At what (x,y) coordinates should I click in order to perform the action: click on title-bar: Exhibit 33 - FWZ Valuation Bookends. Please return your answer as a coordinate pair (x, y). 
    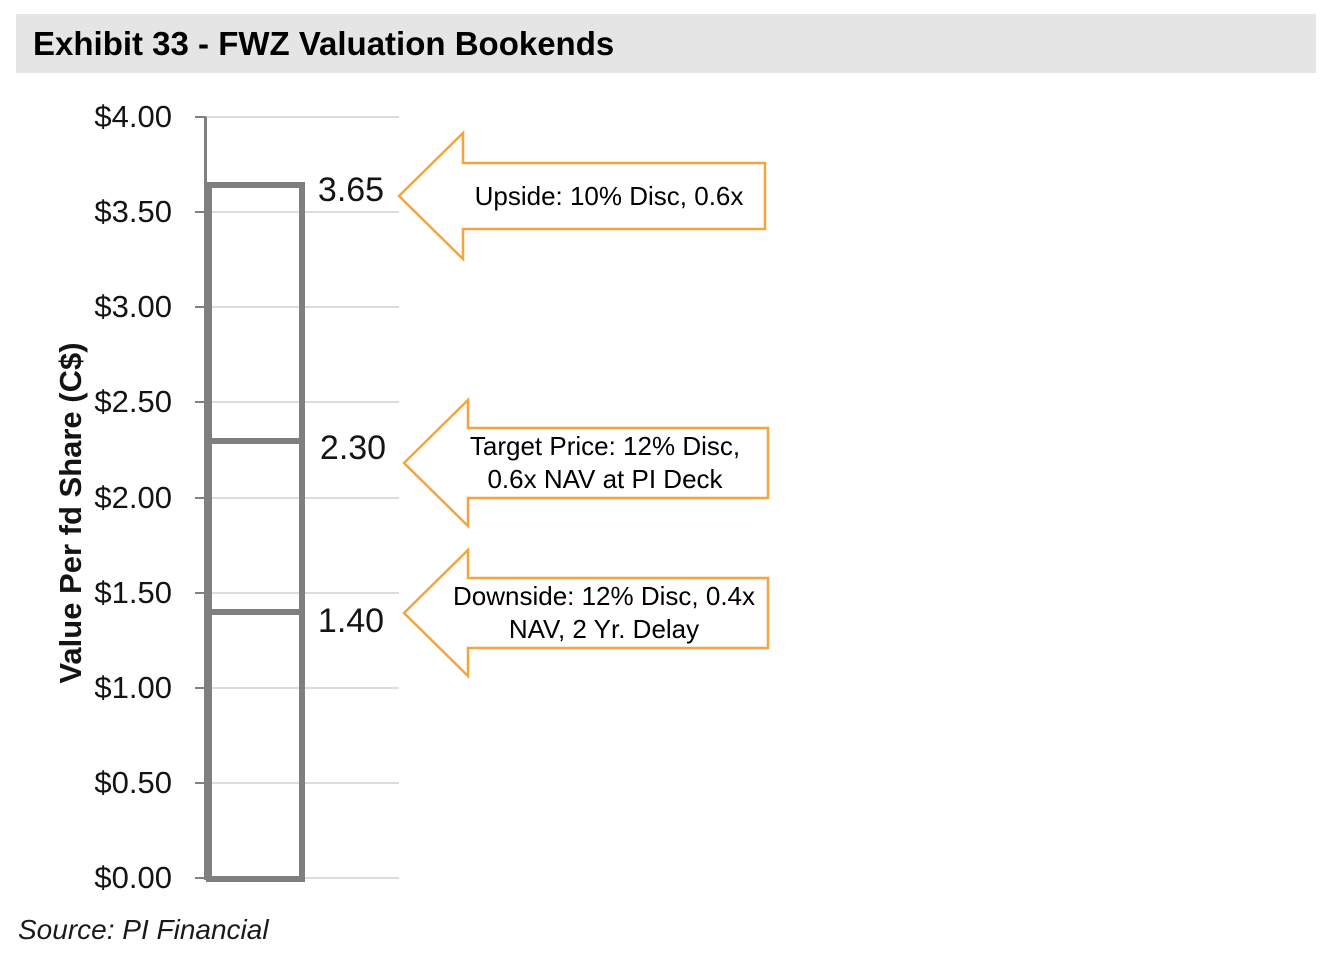
    Looking at the image, I should click on (666, 43).